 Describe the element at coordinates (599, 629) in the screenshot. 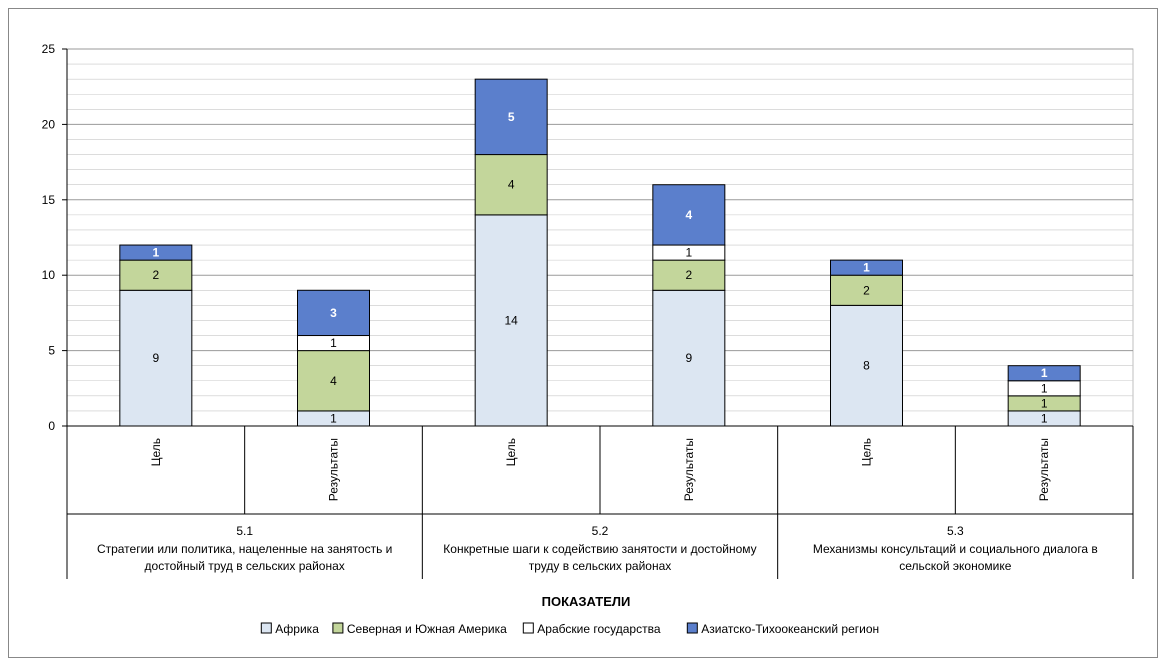

I see `legend-label: Арабские государства` at that location.